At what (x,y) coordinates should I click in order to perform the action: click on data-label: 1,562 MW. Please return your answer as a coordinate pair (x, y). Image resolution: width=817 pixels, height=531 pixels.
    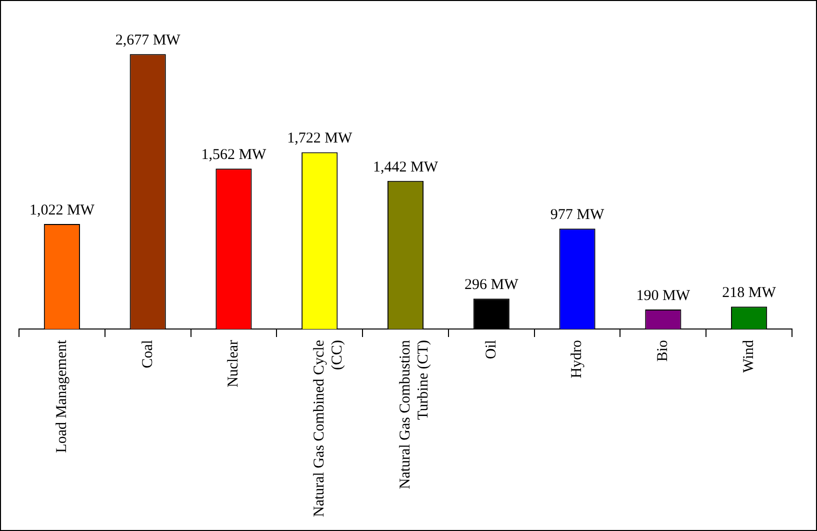
    Looking at the image, I should click on (234, 155).